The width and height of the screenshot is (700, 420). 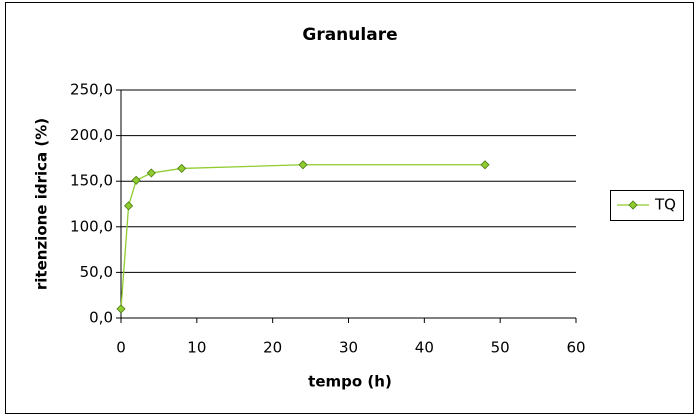 What do you see at coordinates (272, 348) in the screenshot?
I see `x-tick-label: 20` at bounding box center [272, 348].